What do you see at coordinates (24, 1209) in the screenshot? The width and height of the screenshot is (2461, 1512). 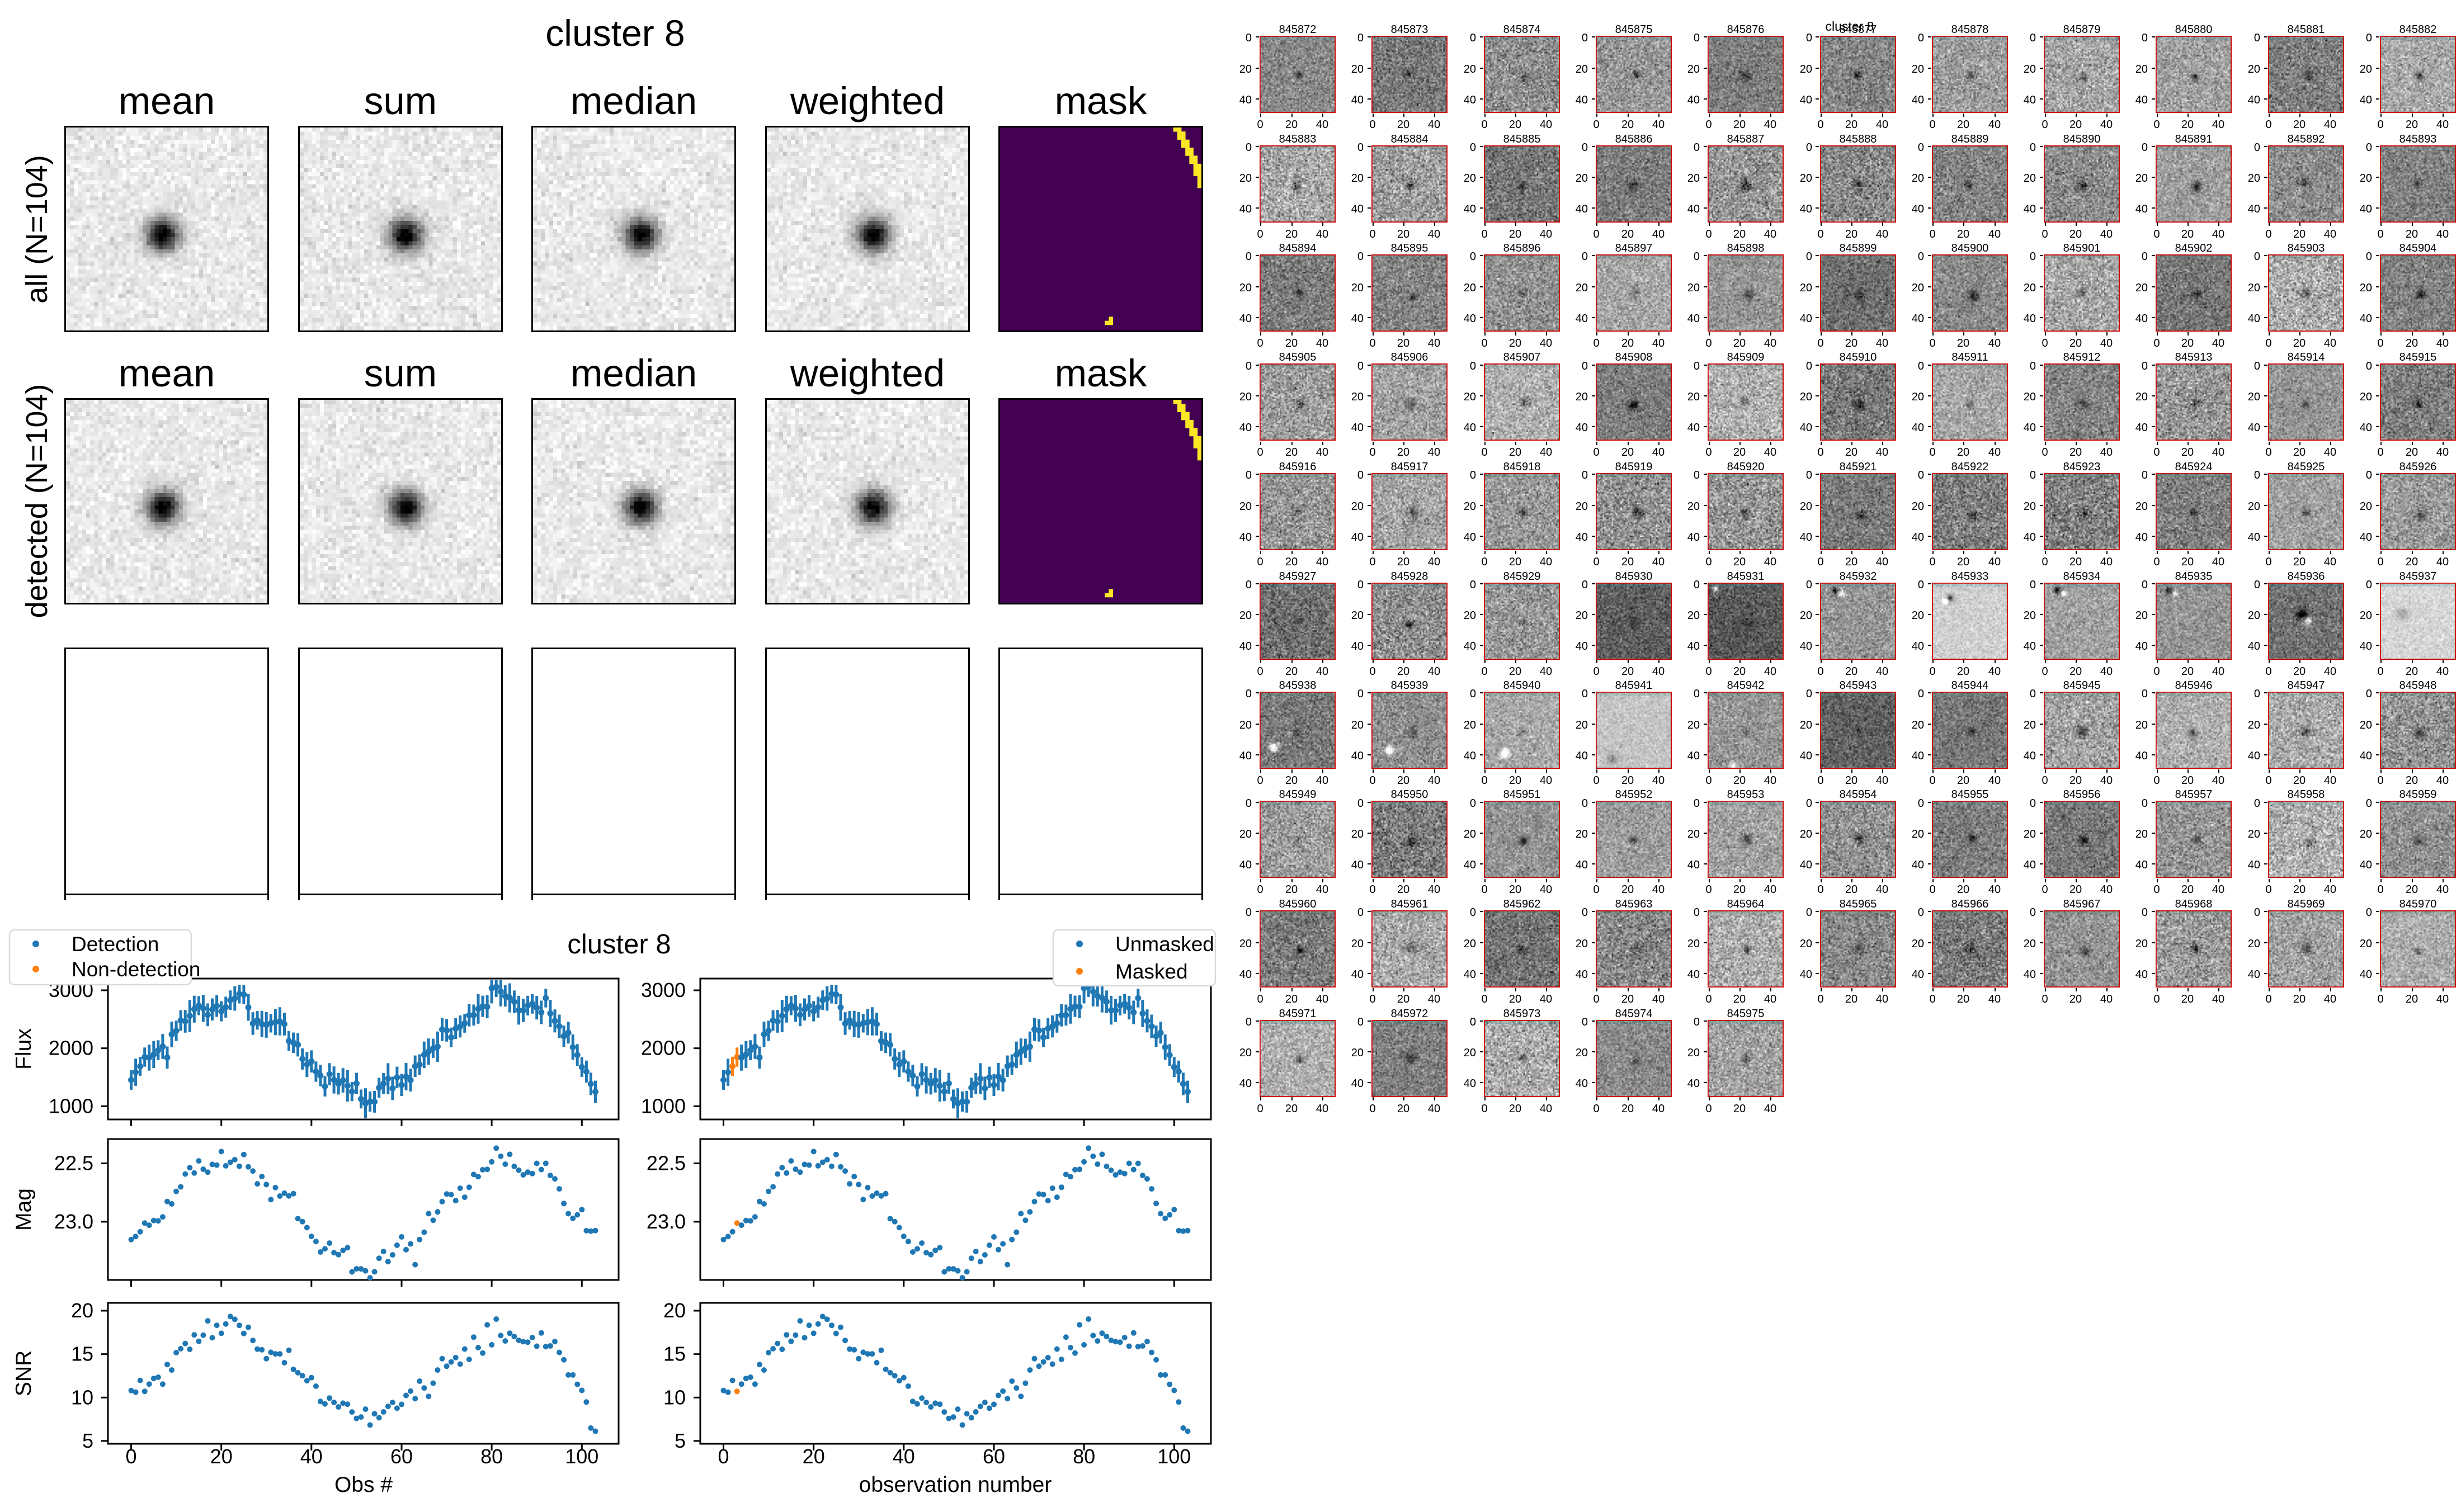 I see `svg-text: Mag` at bounding box center [24, 1209].